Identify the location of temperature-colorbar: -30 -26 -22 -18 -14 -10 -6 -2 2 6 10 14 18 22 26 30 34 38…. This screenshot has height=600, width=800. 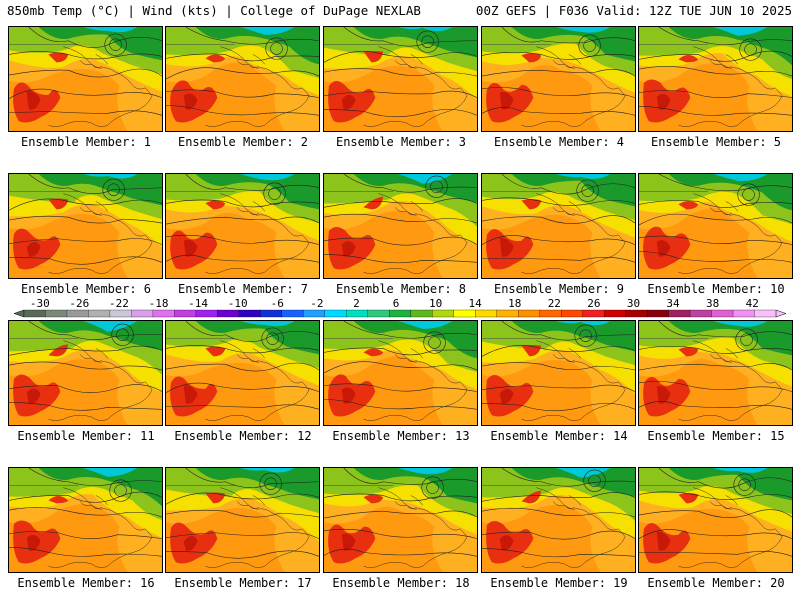
(400, 311).